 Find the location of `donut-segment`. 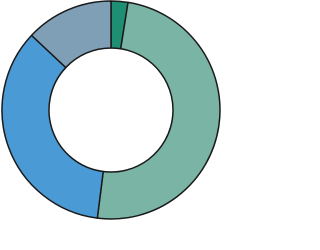

donut-segment is located at coordinates (71, 34).